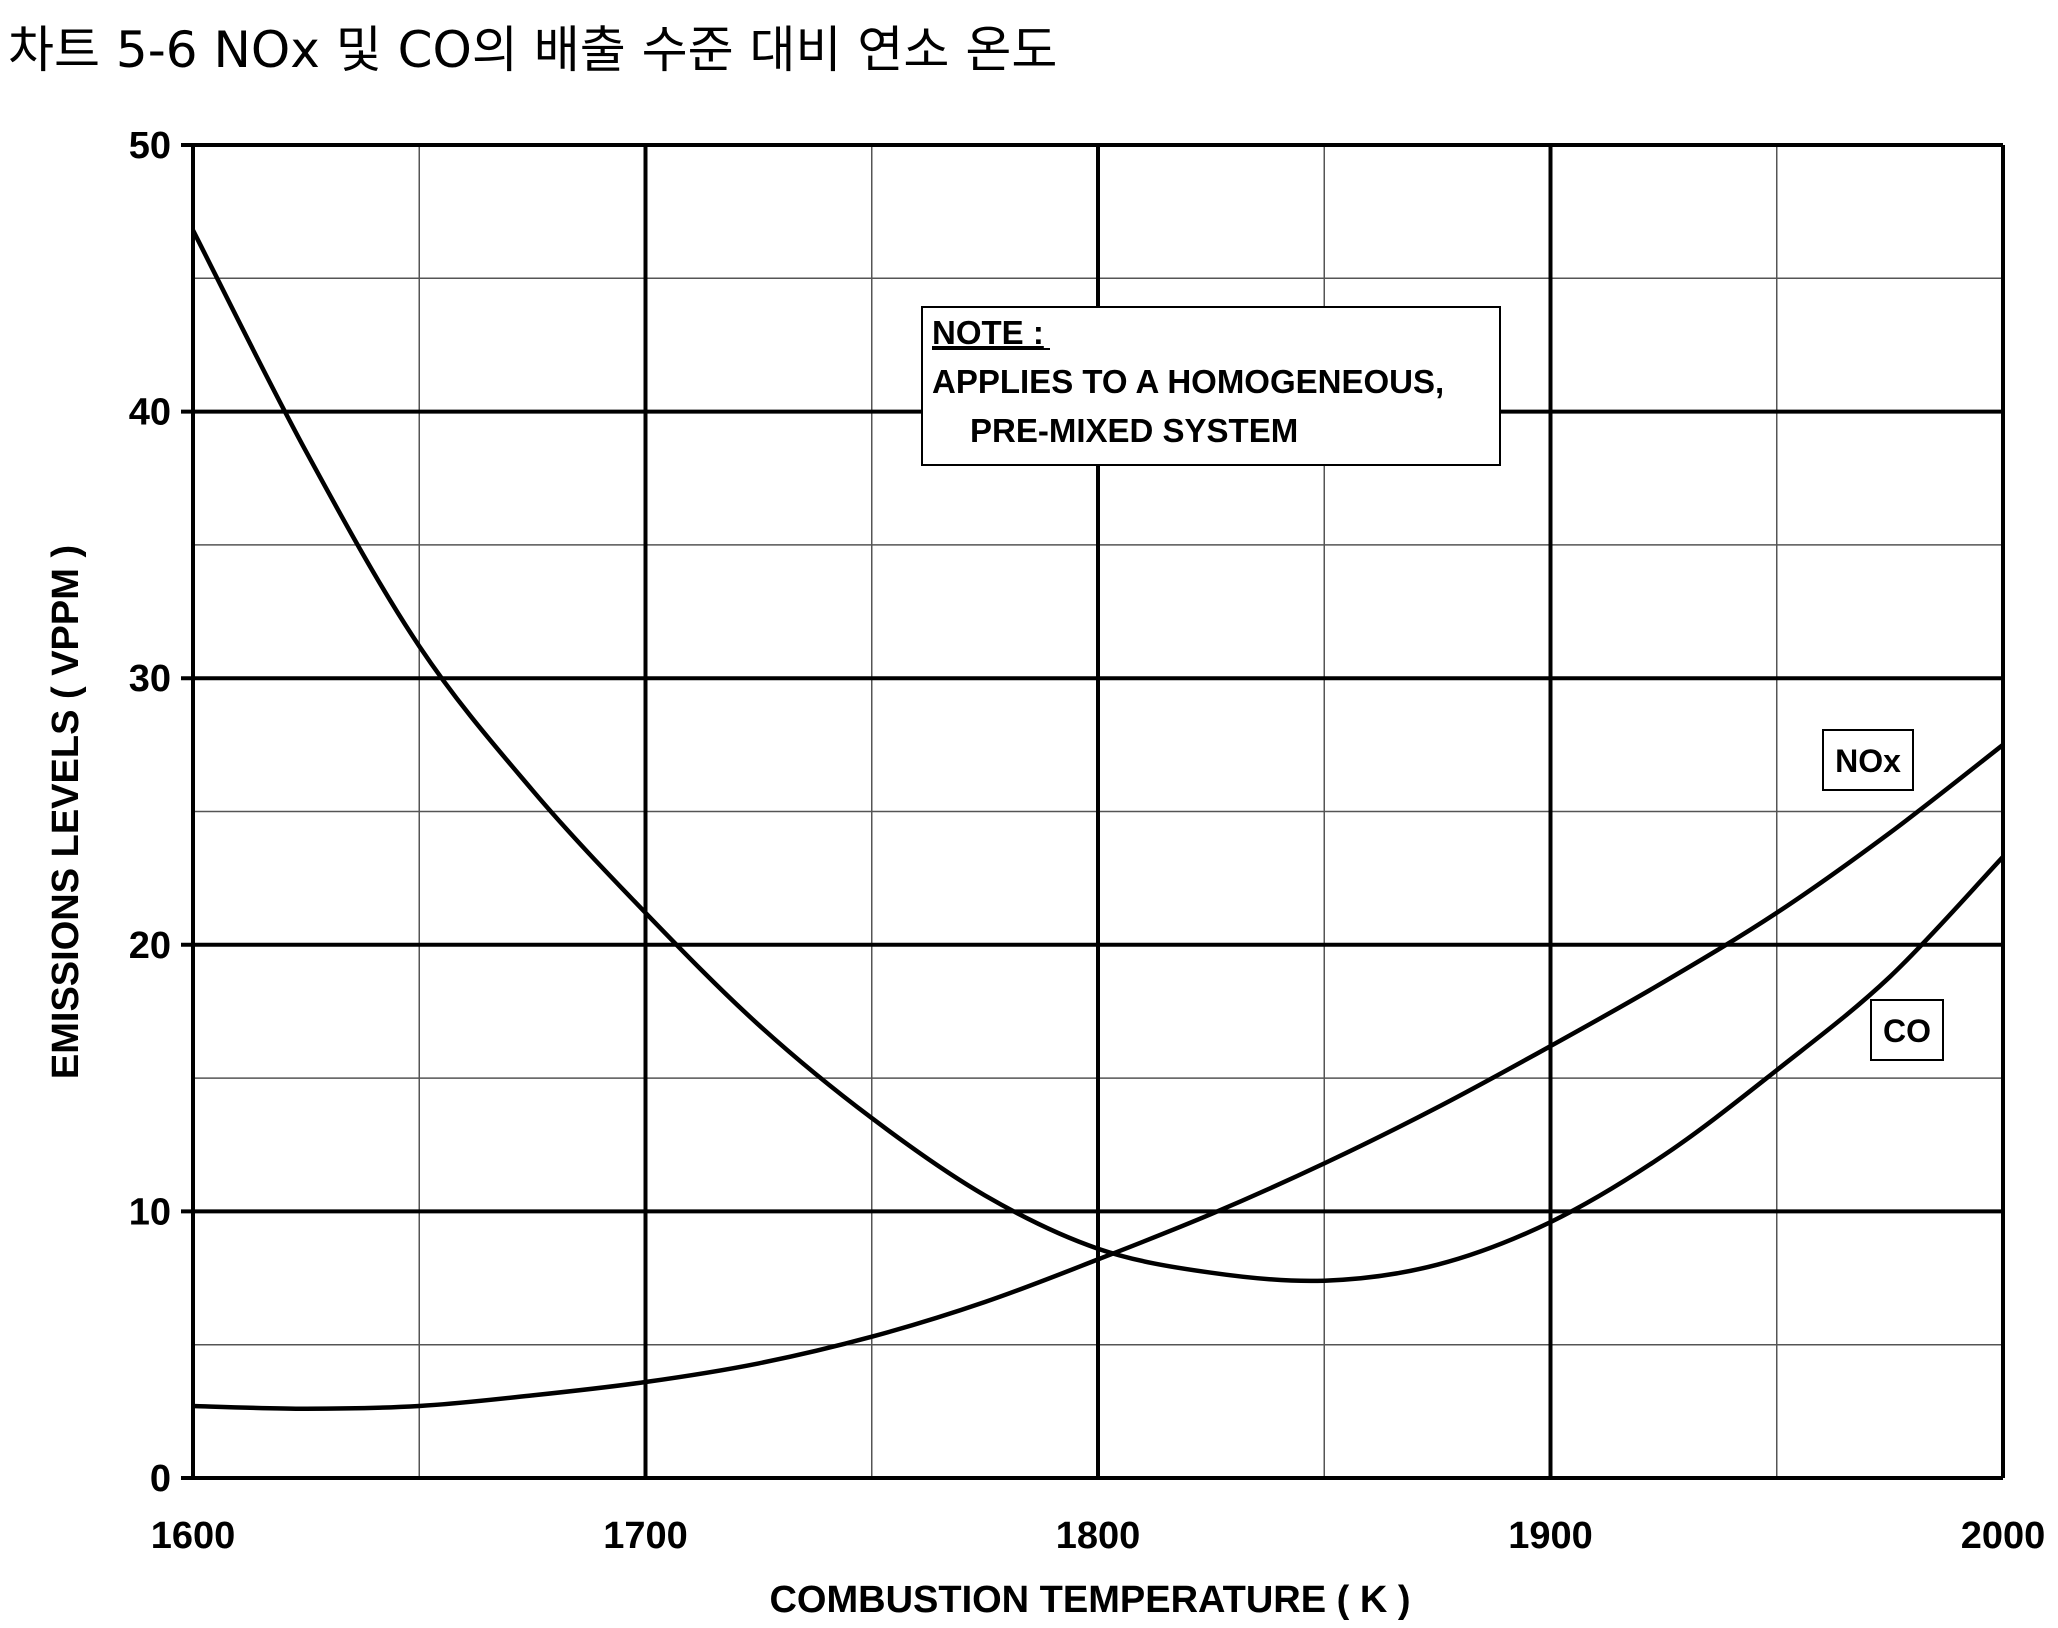  Describe the element at coordinates (1089, 1600) in the screenshot. I see `x-axis-title: COMBUSTION TEMPERATURE ( K )` at that location.